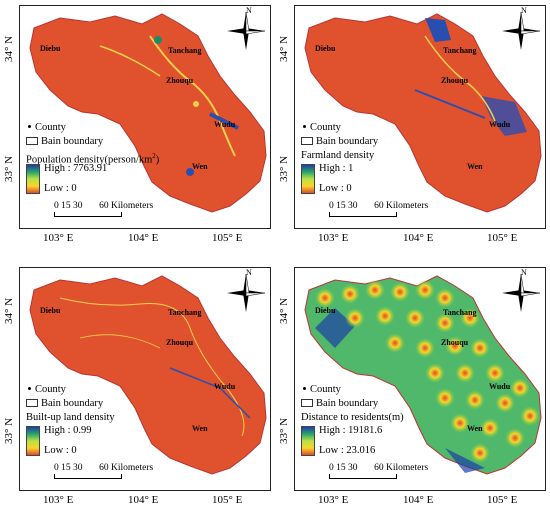 This screenshot has height=519, width=550. What do you see at coordinates (347, 450) in the screenshot?
I see `legend-low: Low : 23.016` at bounding box center [347, 450].